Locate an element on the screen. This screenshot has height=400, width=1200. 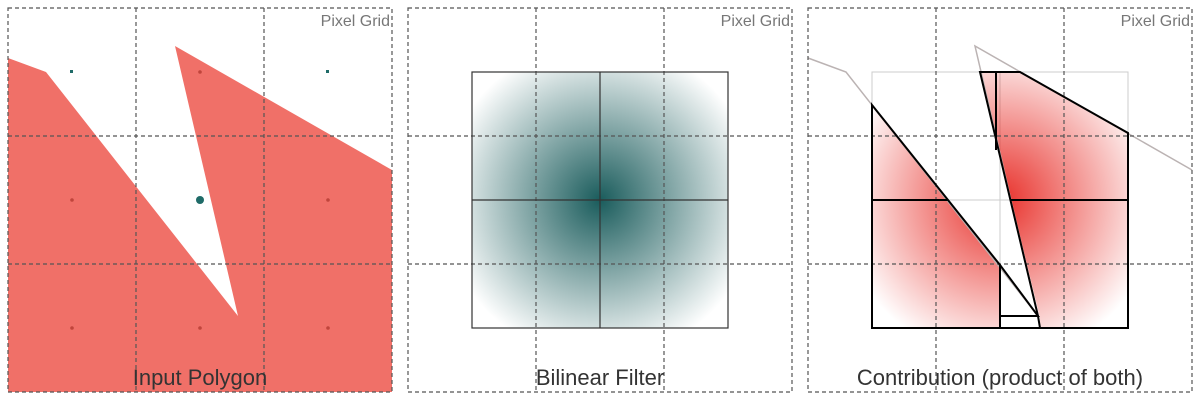
filter-support-box is located at coordinates (600, 200).